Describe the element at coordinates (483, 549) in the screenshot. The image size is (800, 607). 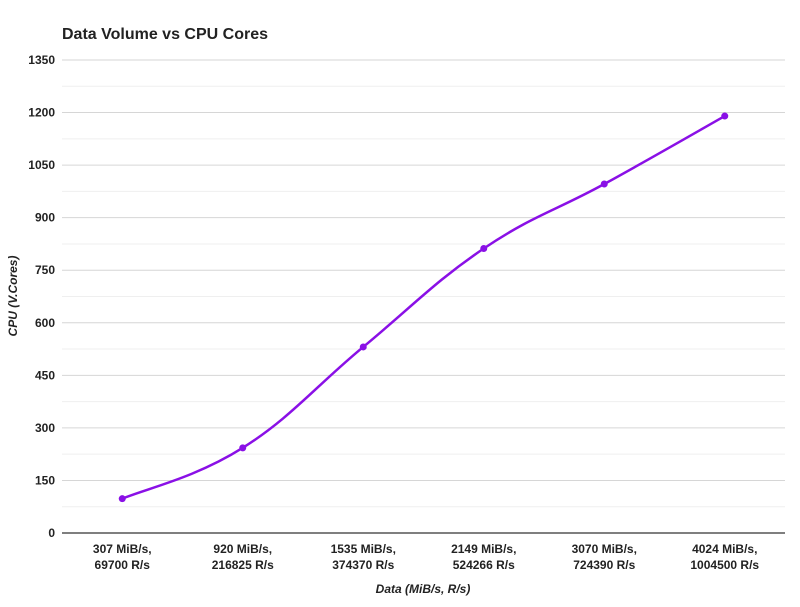
I see `x-tick-label-line: 2149 MiB/s,` at that location.